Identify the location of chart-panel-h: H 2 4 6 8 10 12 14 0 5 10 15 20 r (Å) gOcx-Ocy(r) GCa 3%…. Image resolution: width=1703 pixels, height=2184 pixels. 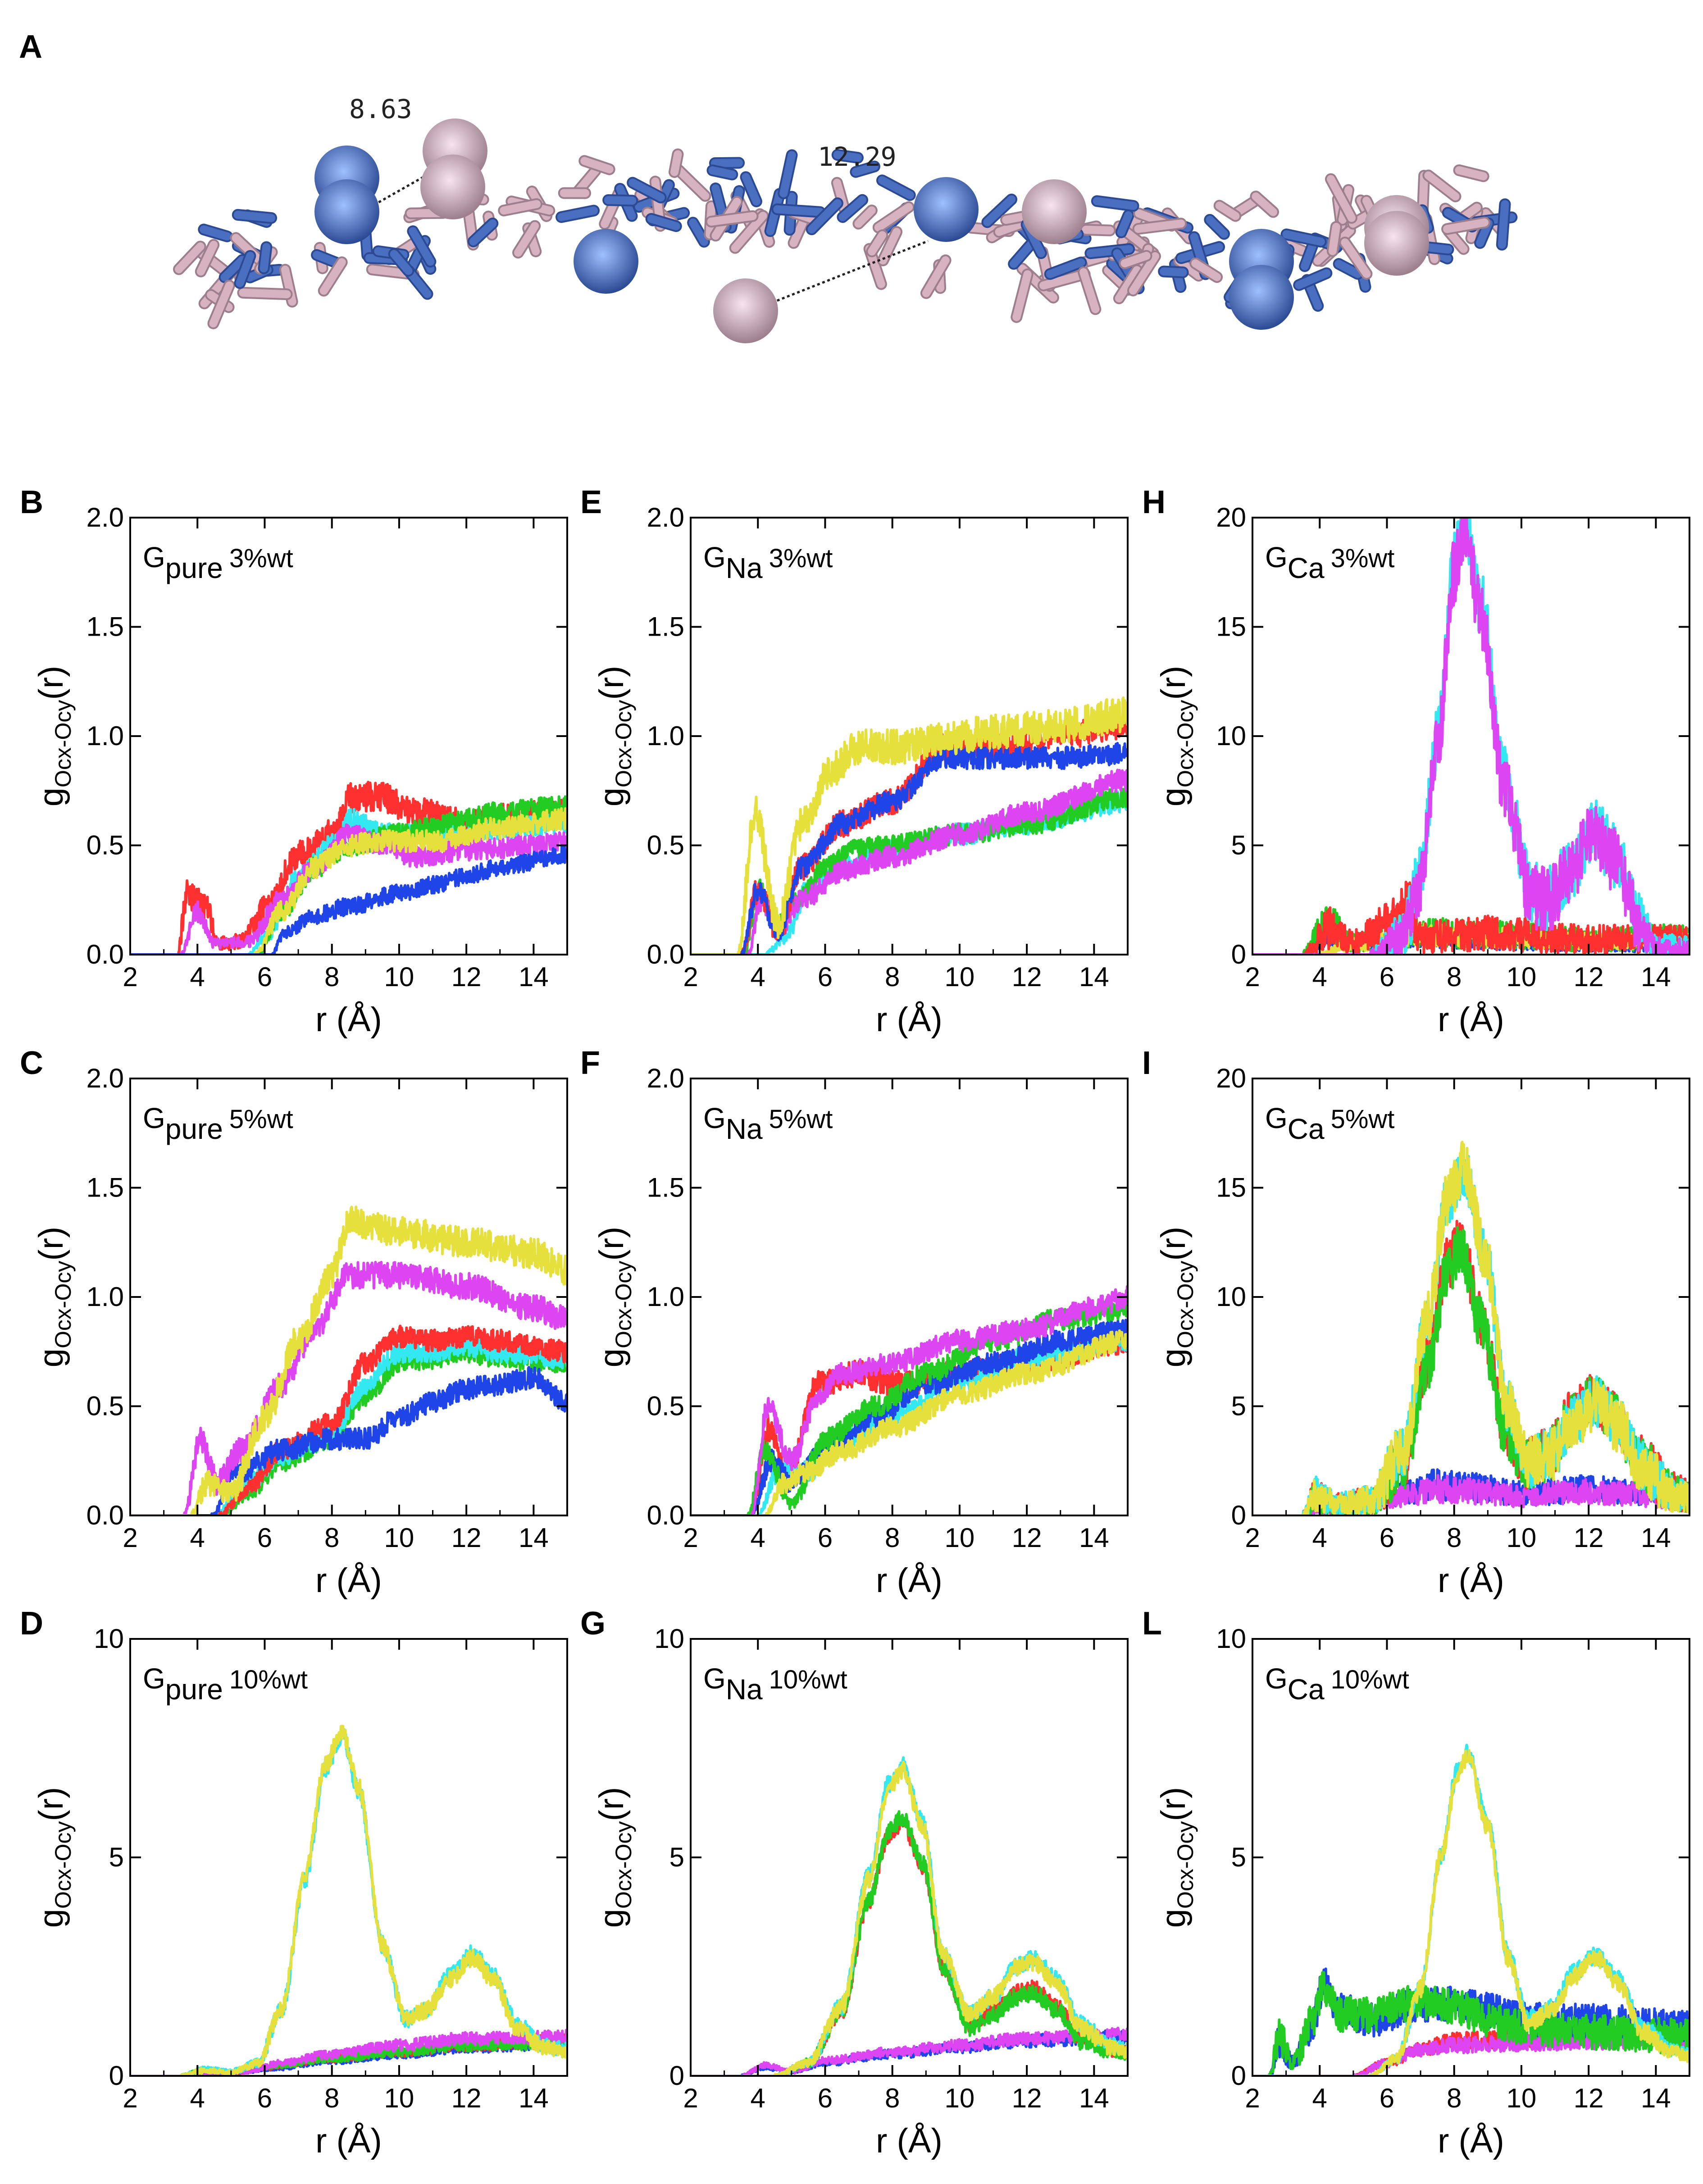
(1416, 762).